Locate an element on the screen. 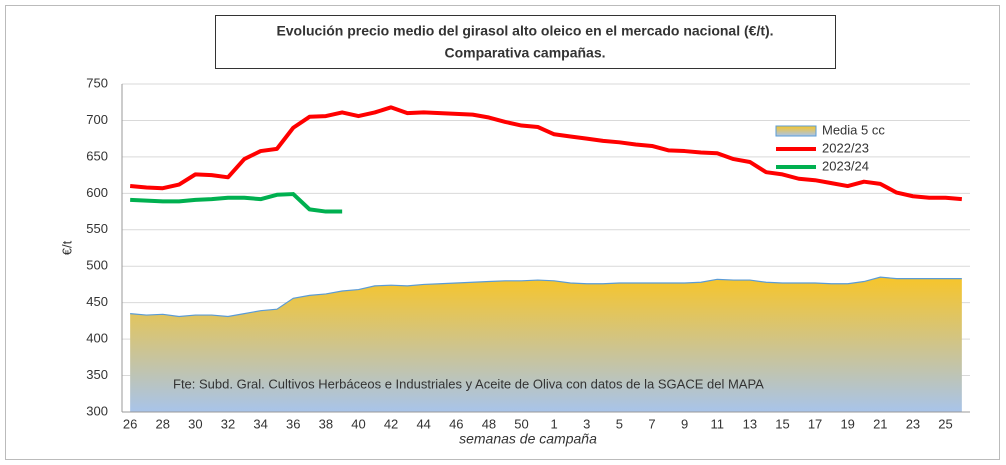 This screenshot has height=465, width=1006. x-tick-label: 40 is located at coordinates (358, 423).